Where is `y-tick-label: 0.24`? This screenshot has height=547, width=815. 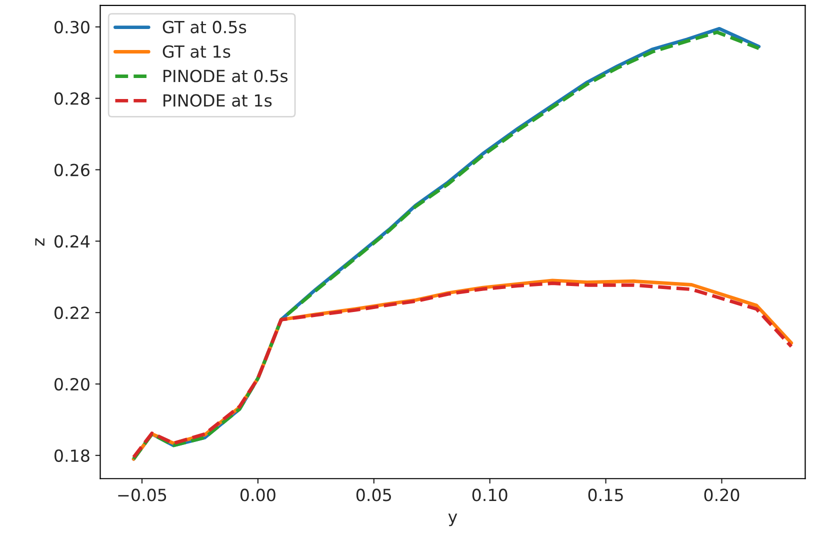
y-tick-label: 0.24 is located at coordinates (72, 241).